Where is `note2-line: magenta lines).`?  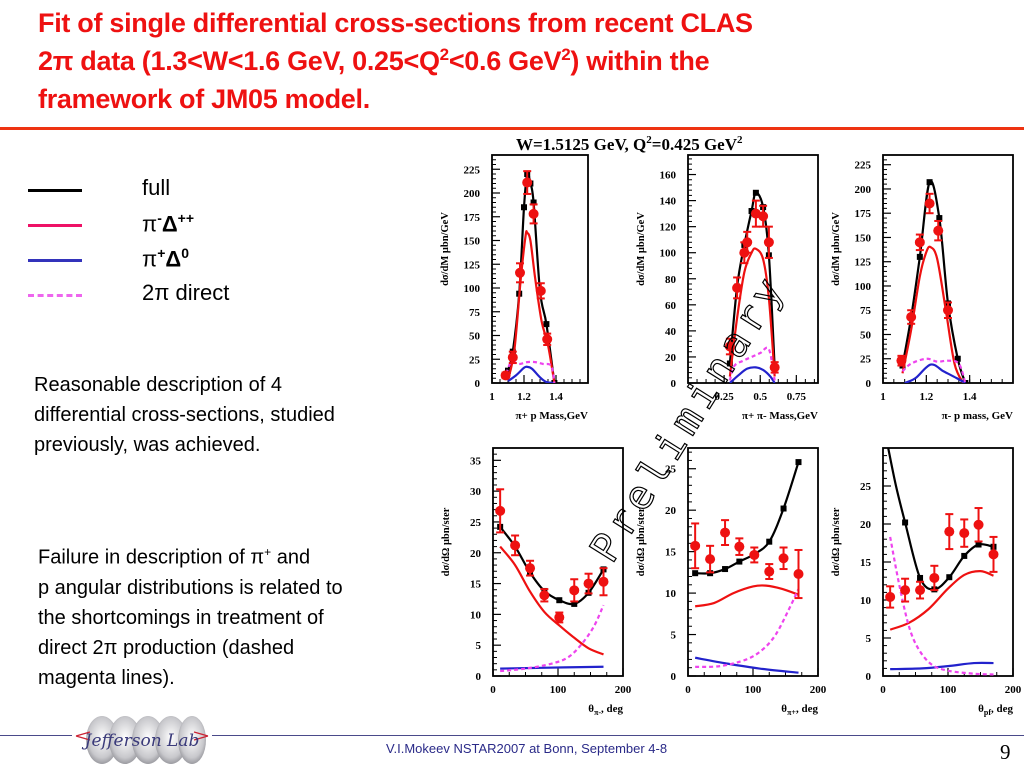 note2-line: magenta lines). is located at coordinates (106, 677).